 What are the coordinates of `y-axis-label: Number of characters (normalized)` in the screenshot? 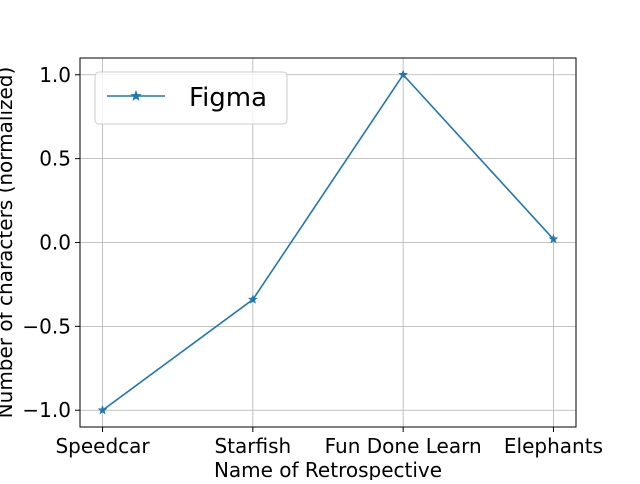 It's located at (8, 243).